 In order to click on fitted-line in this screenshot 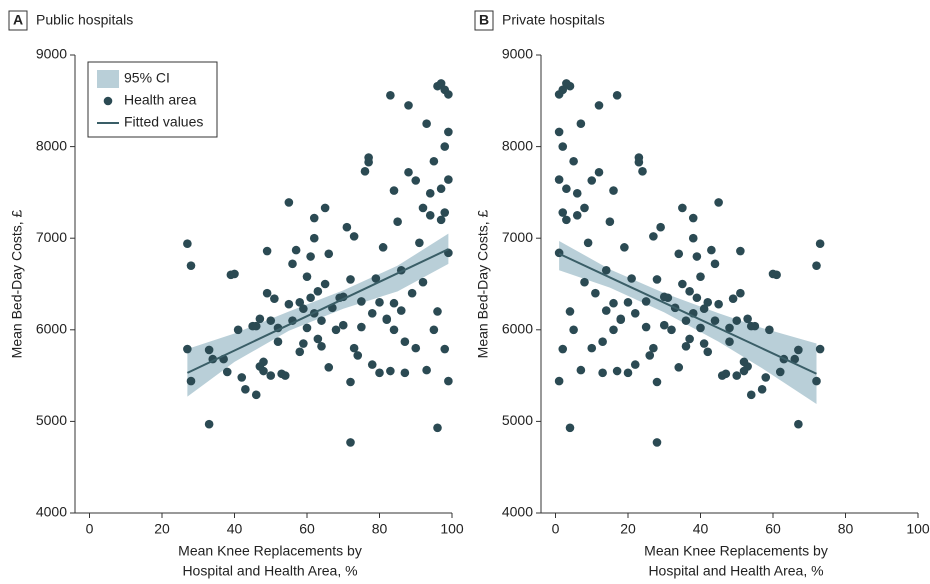, I will do `click(687, 313)`.